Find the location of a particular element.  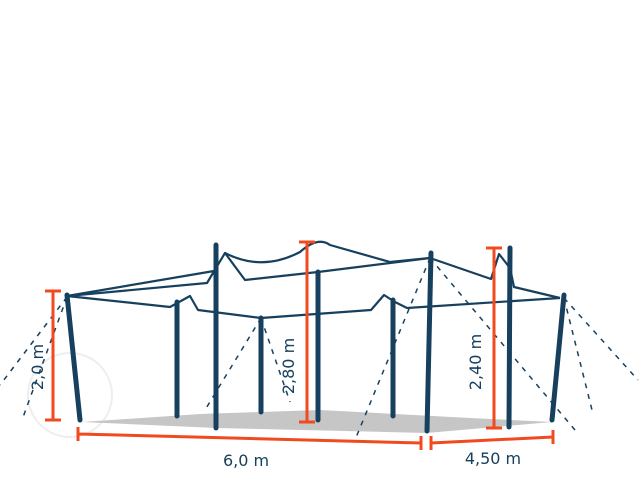

dimension-side-height: 2,0 m is located at coordinates (44, 355).